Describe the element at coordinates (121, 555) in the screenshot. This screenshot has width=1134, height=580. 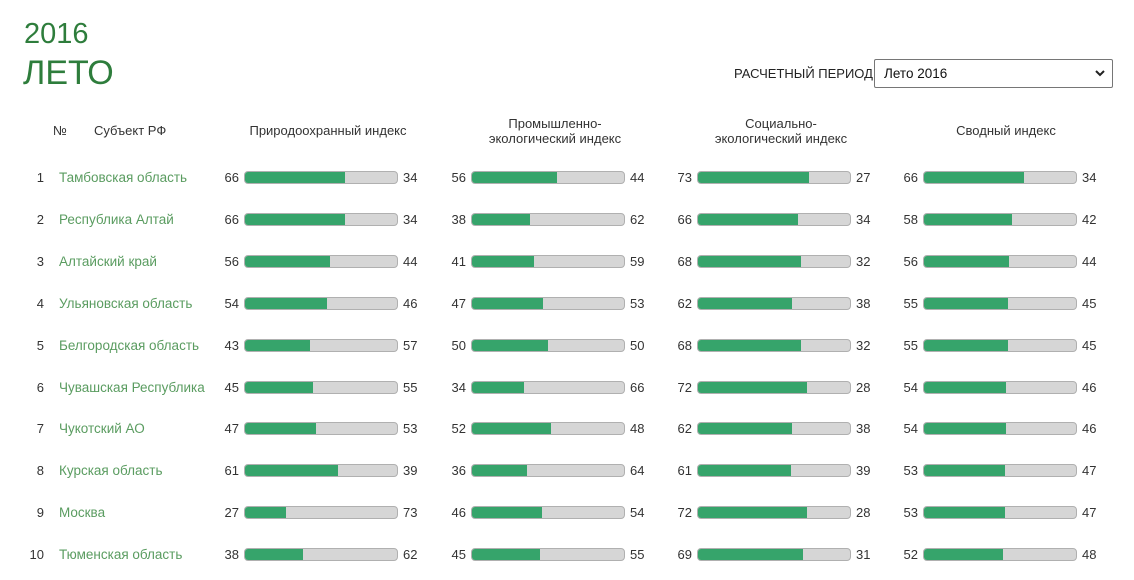
I see `region-link: Тюменская область` at that location.